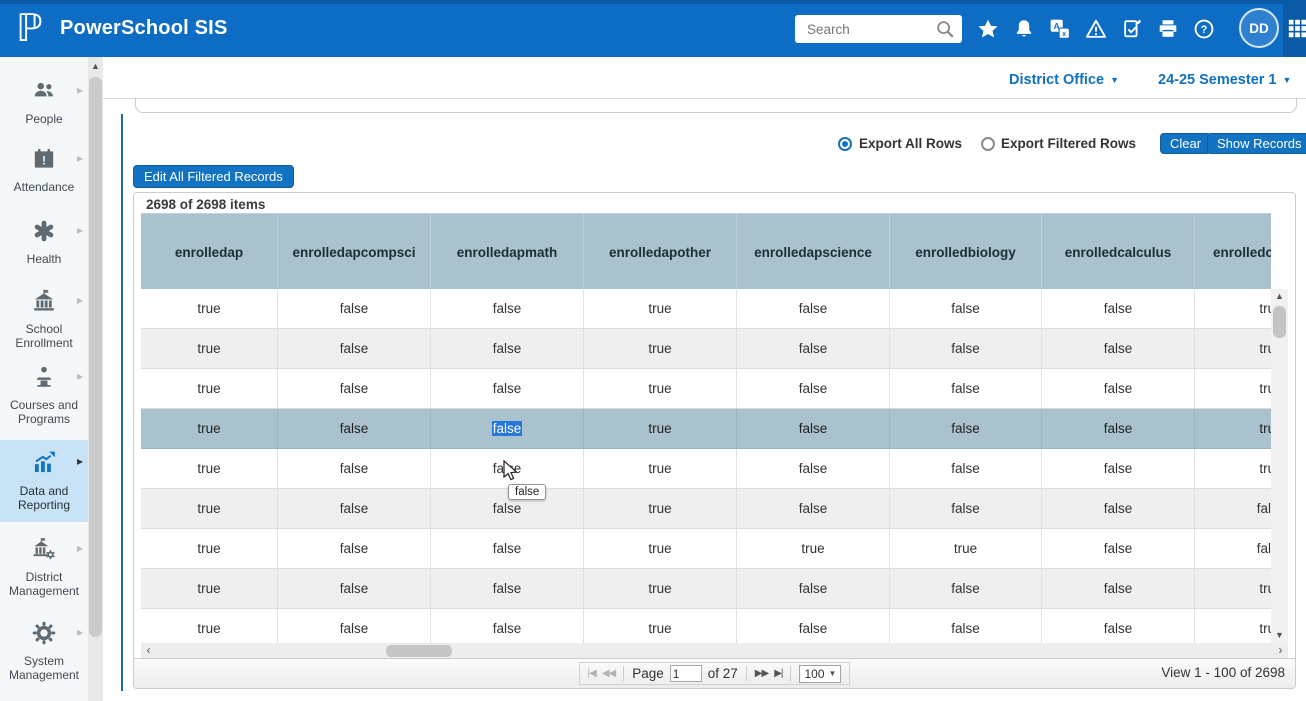  I want to click on powerschool-logo-icon: ℙ, so click(29, 28).